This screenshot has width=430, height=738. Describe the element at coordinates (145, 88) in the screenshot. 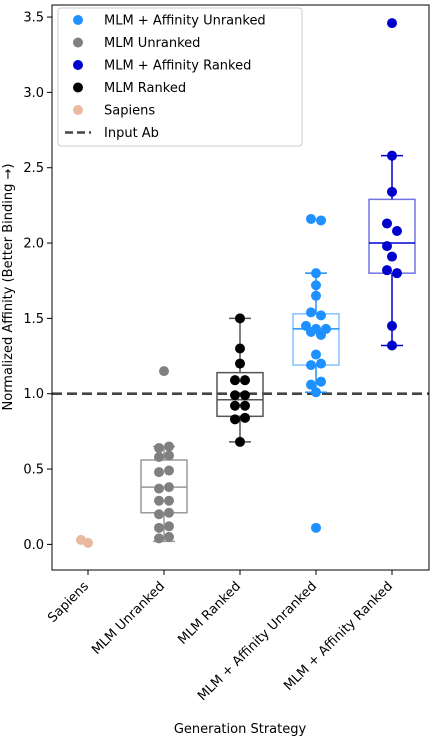

I see `legend-label: MLM Ranked` at that location.